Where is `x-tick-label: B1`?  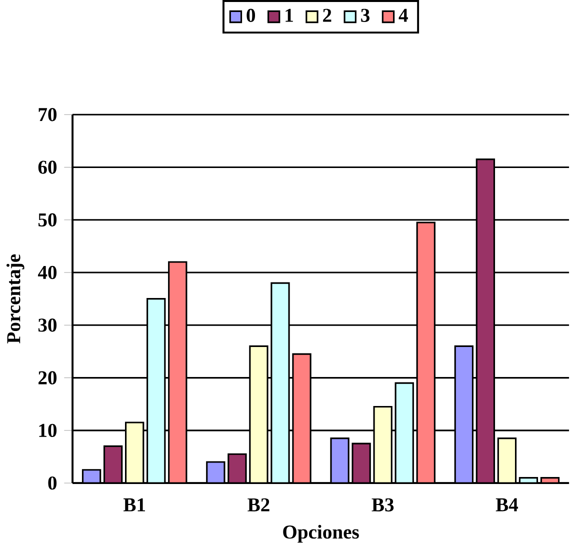 x-tick-label: B1 is located at coordinates (134, 505).